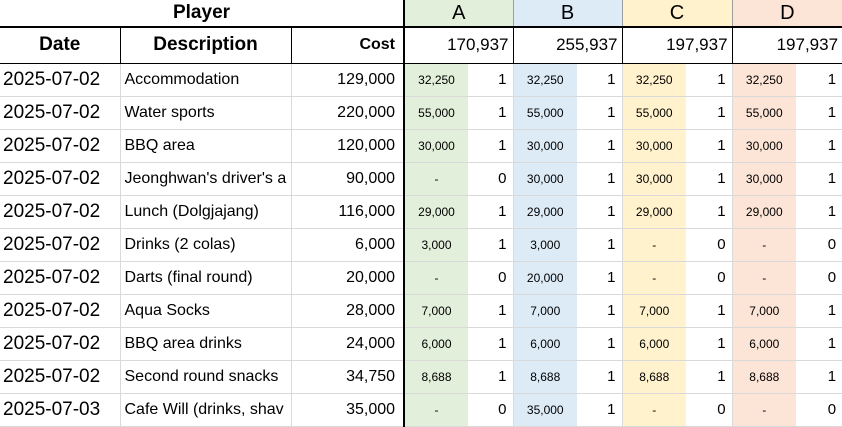 The width and height of the screenshot is (842, 427). What do you see at coordinates (764, 344) in the screenshot?
I see `share-amount-cell-d: 6,000` at bounding box center [764, 344].